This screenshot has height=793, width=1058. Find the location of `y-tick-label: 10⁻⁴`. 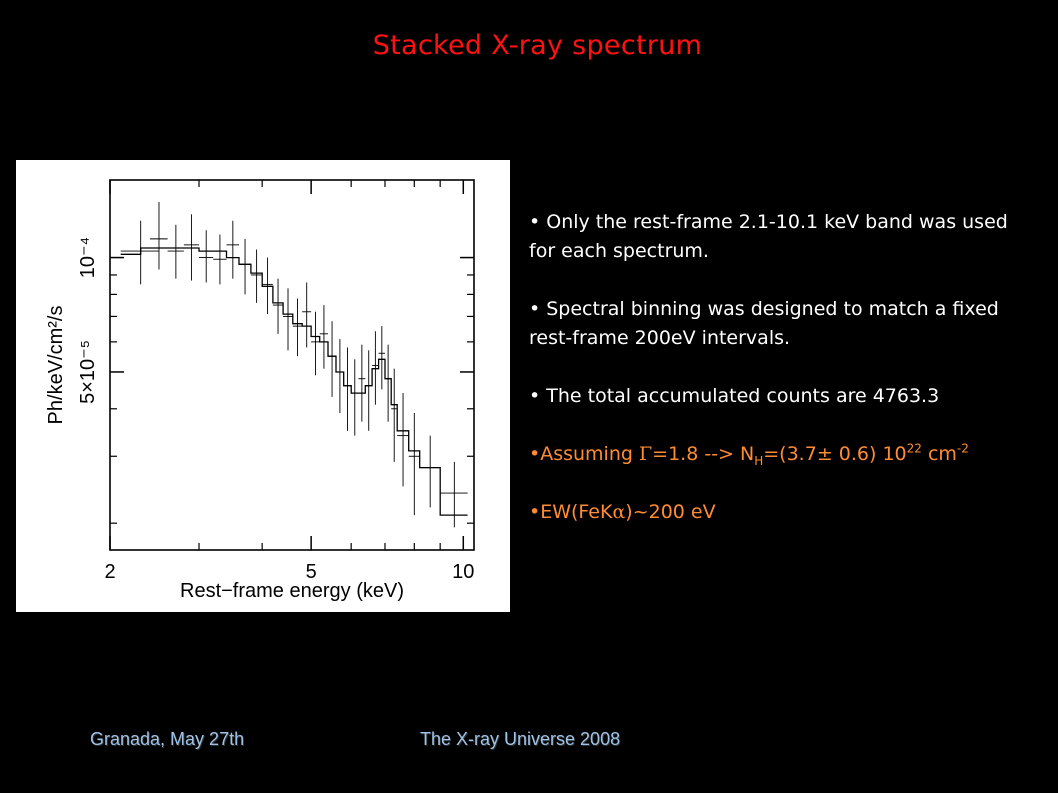

y-tick-label: 10⁻⁴ is located at coordinates (88, 257).